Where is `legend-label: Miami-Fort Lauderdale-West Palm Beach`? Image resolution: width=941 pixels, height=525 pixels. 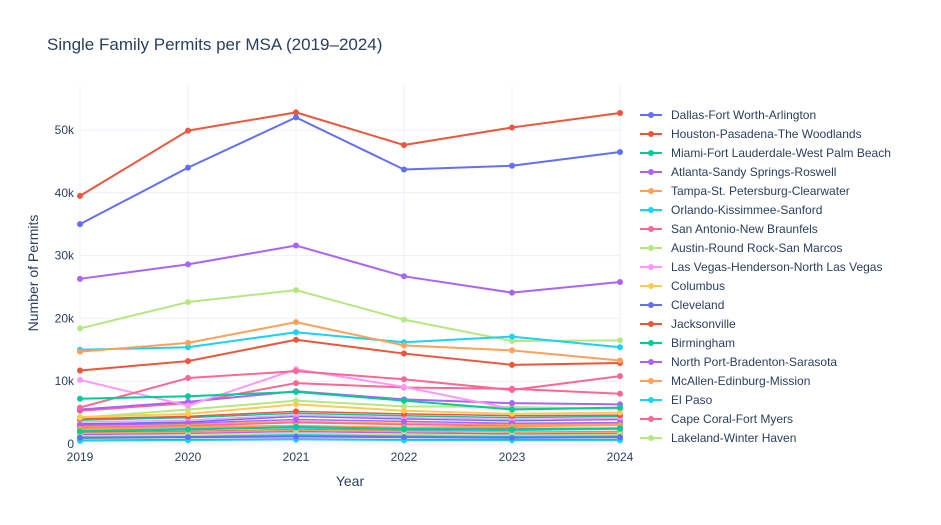
legend-label: Miami-Fort Lauderdale-West Palm Beach is located at coordinates (781, 153).